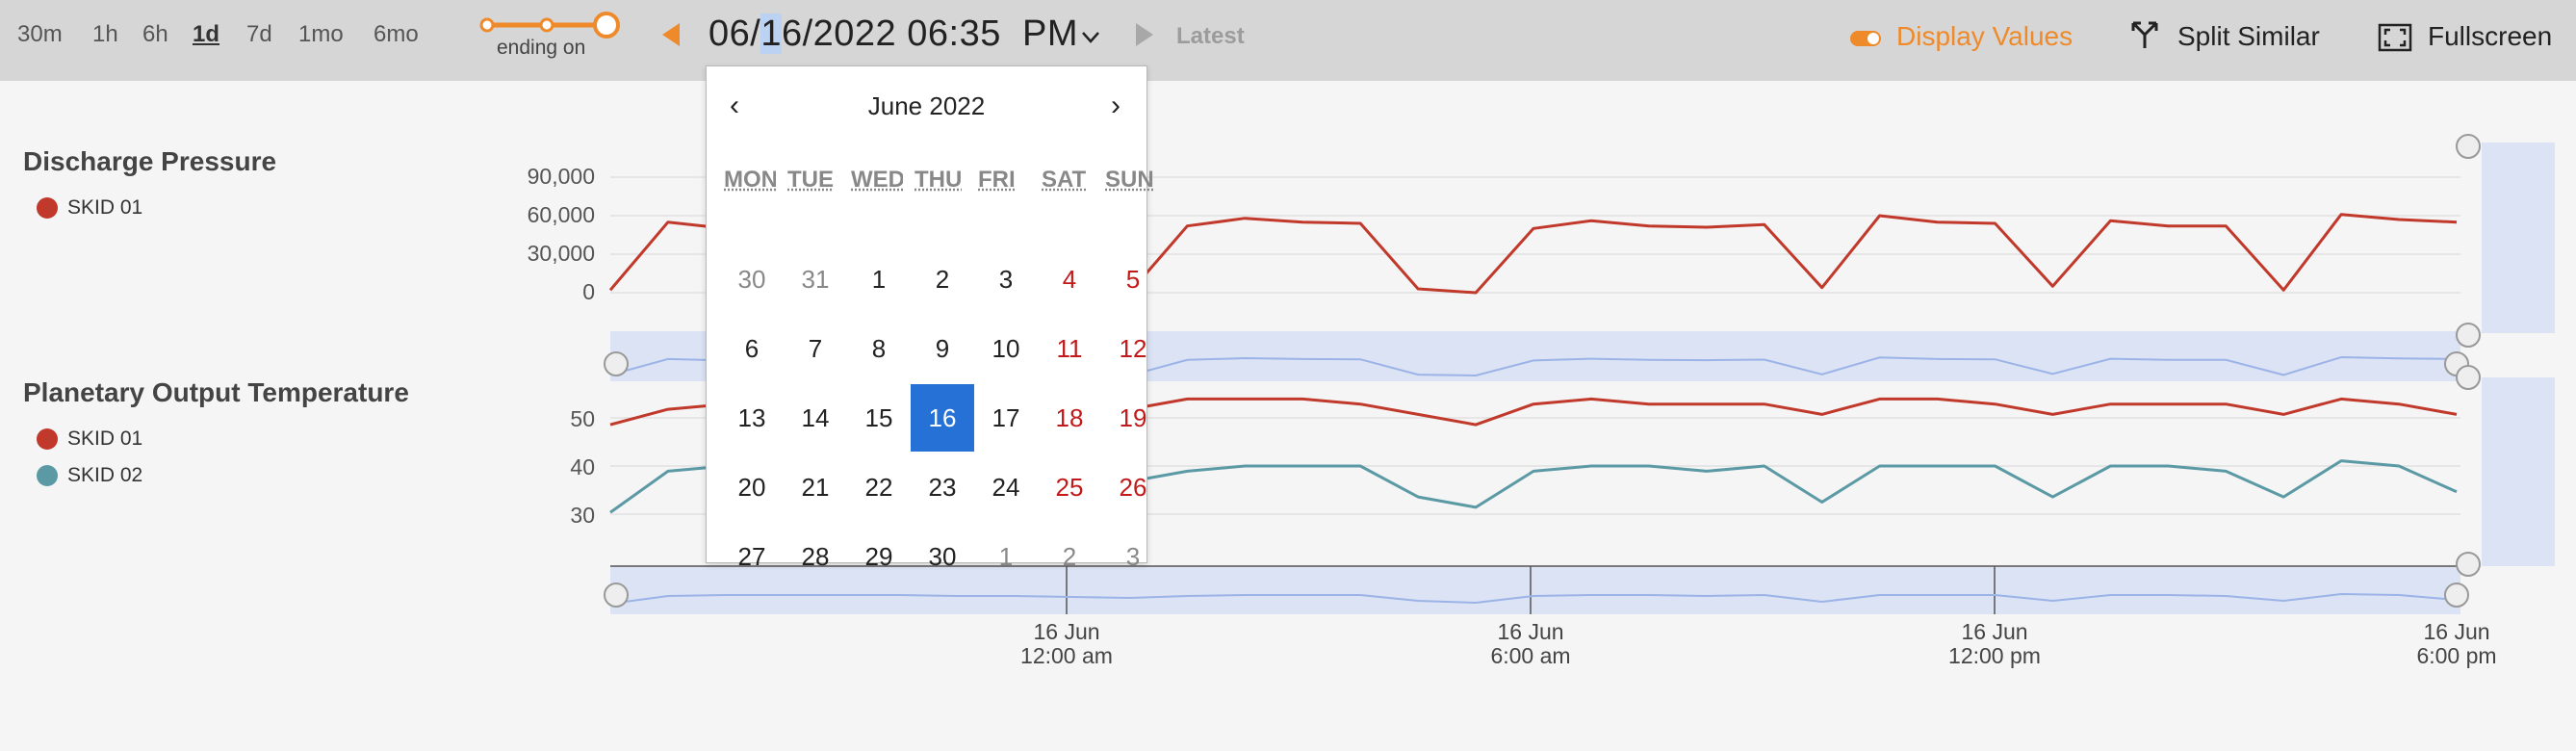 This screenshot has height=751, width=2576. I want to click on range-button-6h: 6h, so click(155, 34).